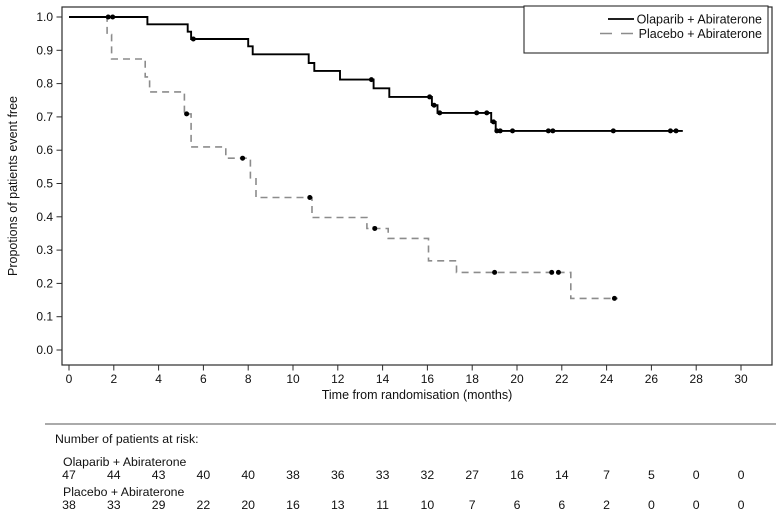 This screenshot has height=526, width=780. What do you see at coordinates (562, 379) in the screenshot?
I see `x-tick-label: 22` at bounding box center [562, 379].